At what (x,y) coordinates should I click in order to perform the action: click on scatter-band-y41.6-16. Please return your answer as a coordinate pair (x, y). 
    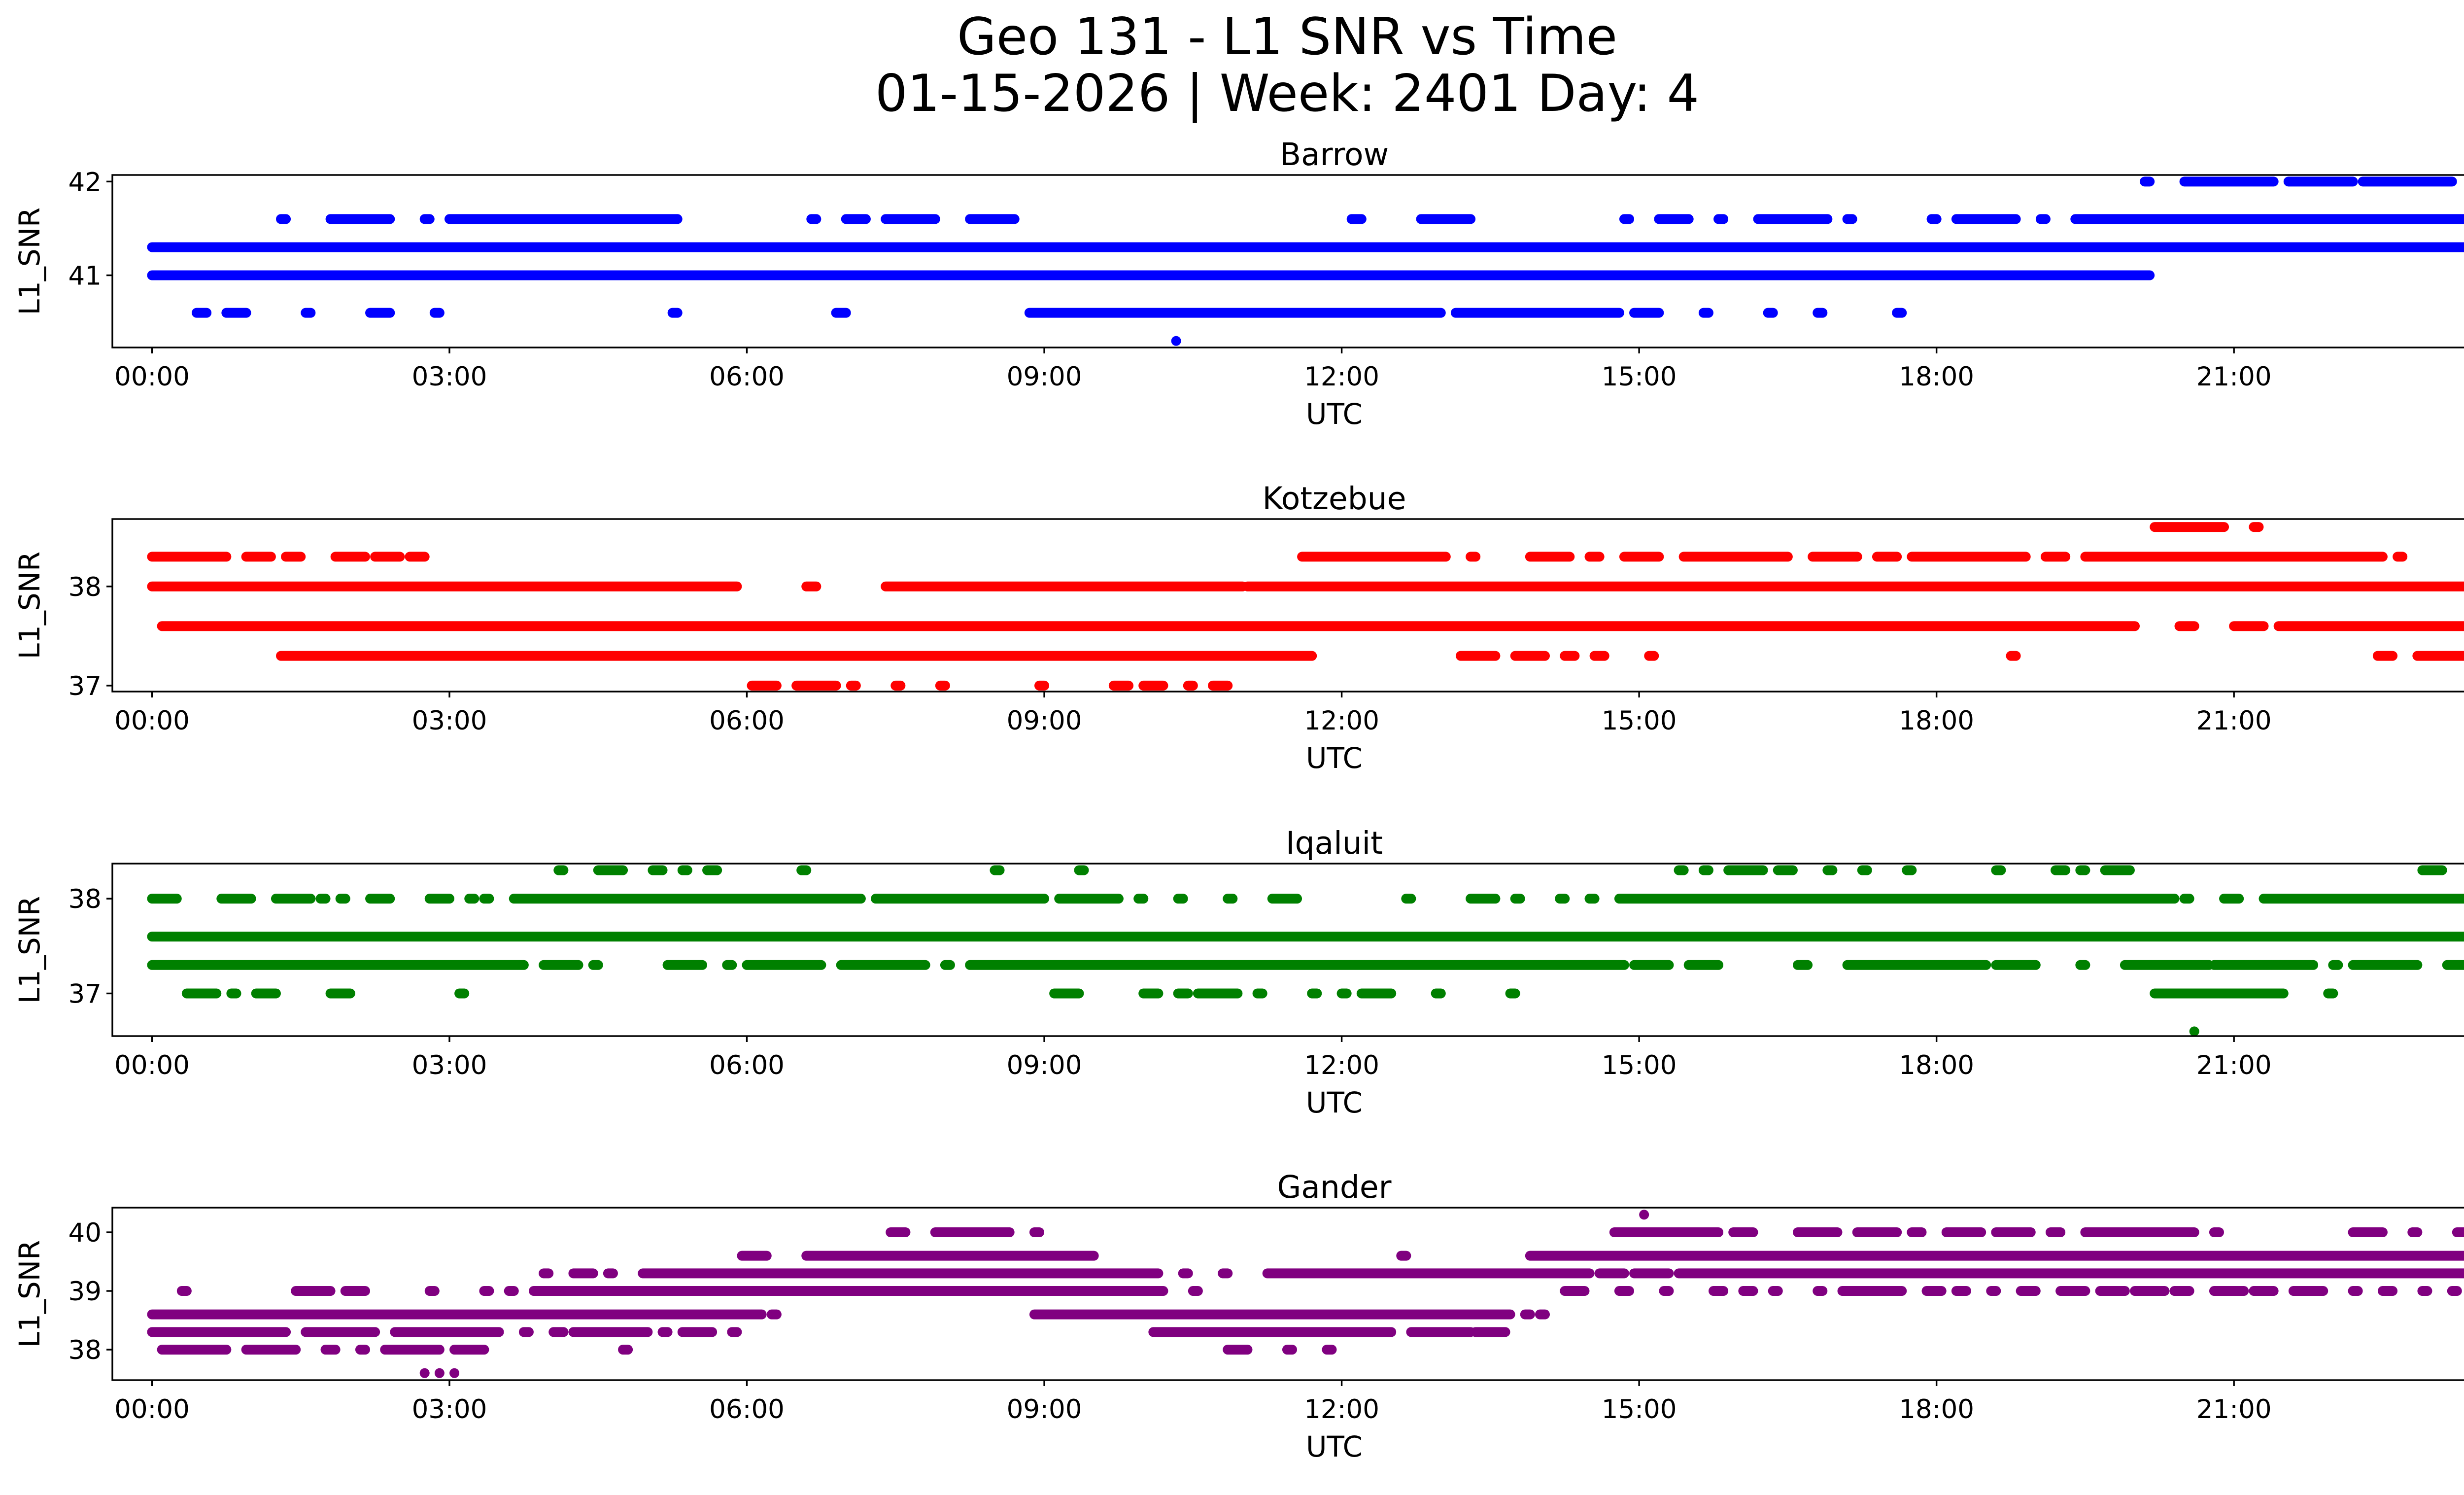
    Looking at the image, I should click on (1986, 219).